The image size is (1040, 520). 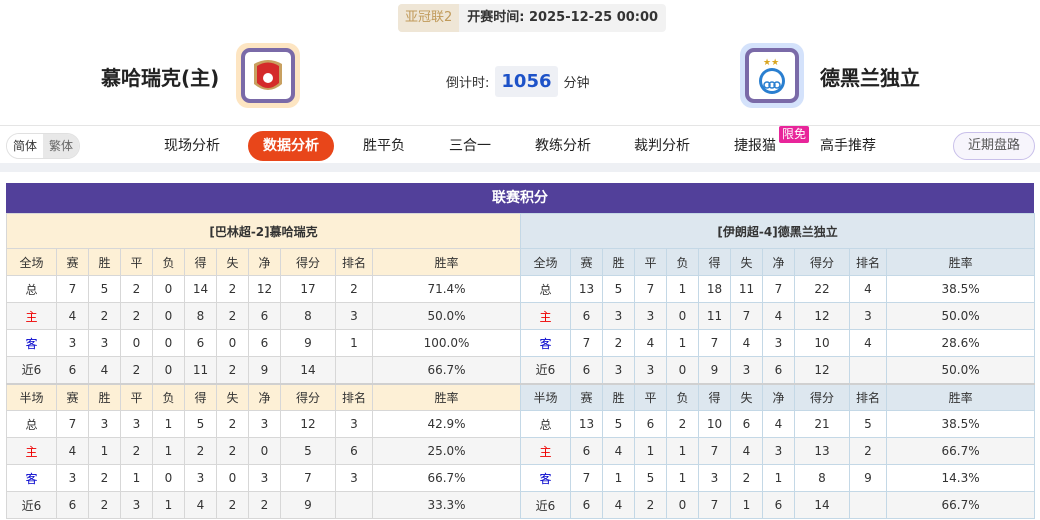 I want to click on stat-cell, so click(x=868, y=505).